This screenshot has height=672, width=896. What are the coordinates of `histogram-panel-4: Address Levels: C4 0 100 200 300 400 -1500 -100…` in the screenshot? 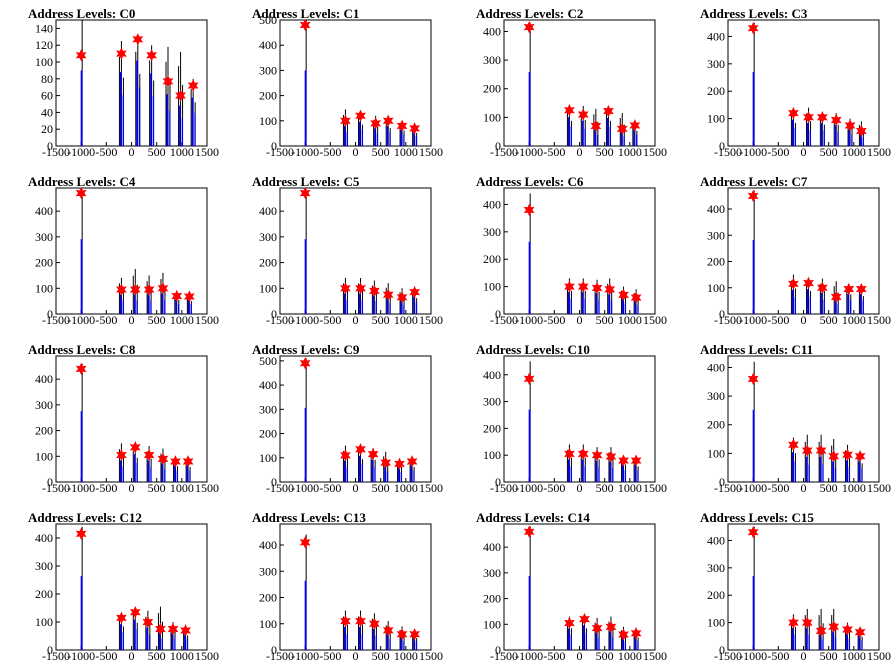 It's located at (112, 252).